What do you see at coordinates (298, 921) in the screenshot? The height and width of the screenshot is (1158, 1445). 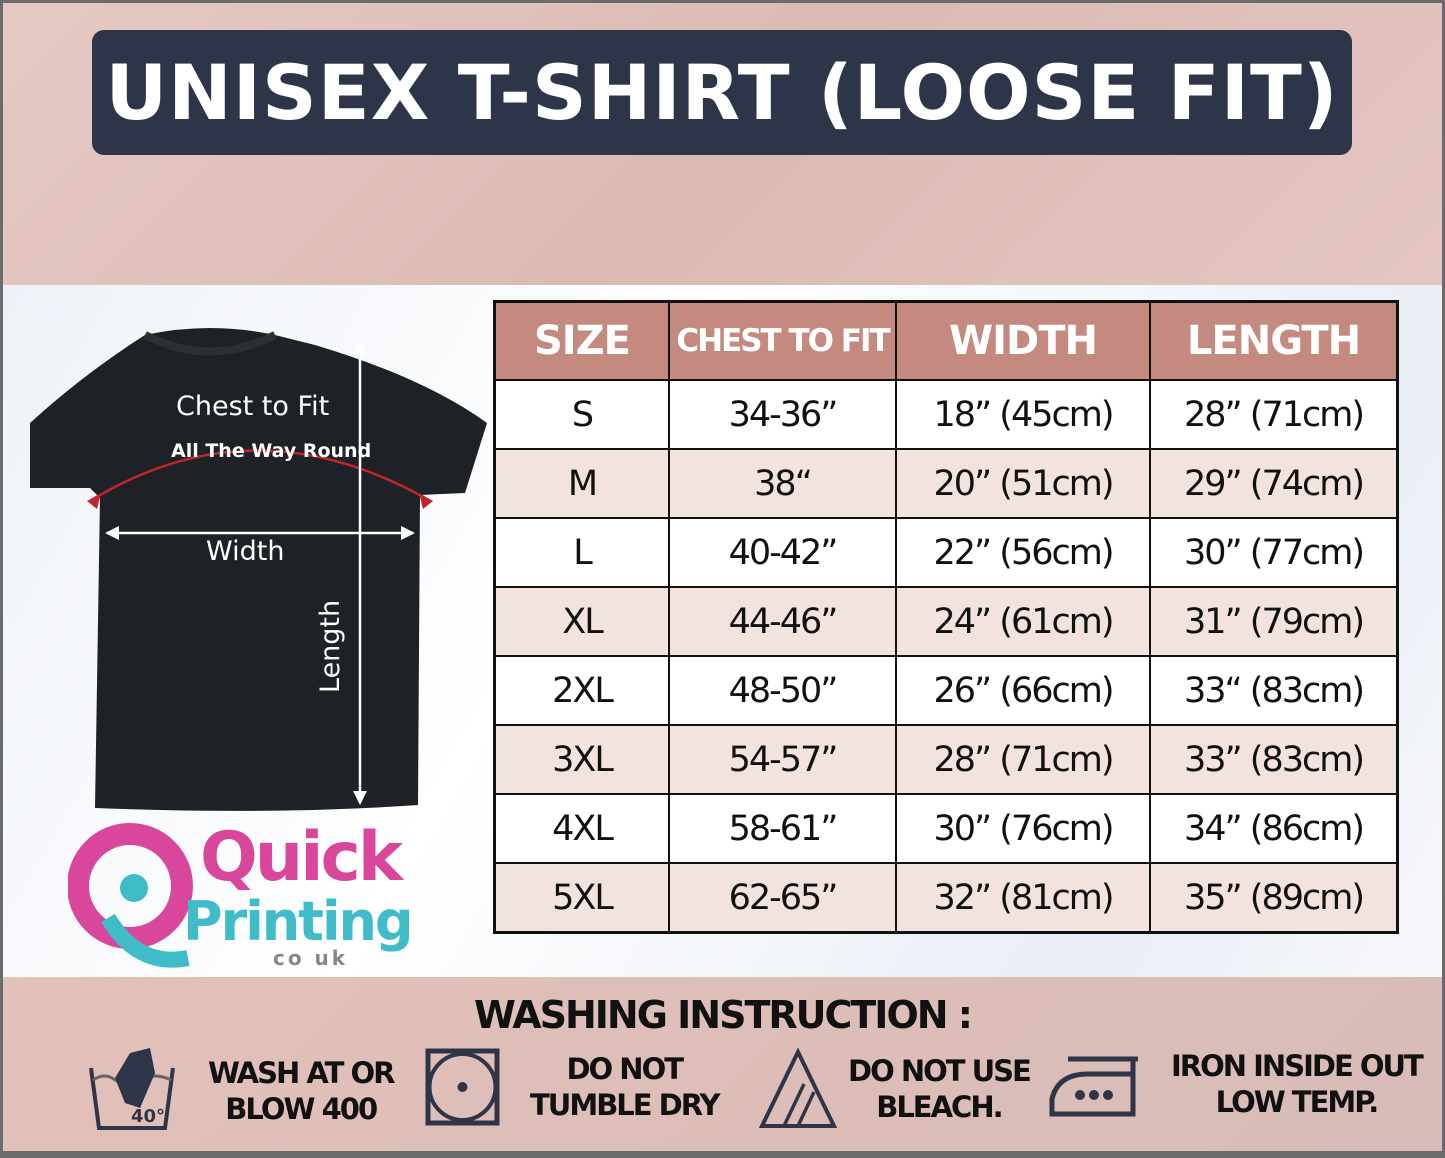 I see `logo-printing: Printing` at bounding box center [298, 921].